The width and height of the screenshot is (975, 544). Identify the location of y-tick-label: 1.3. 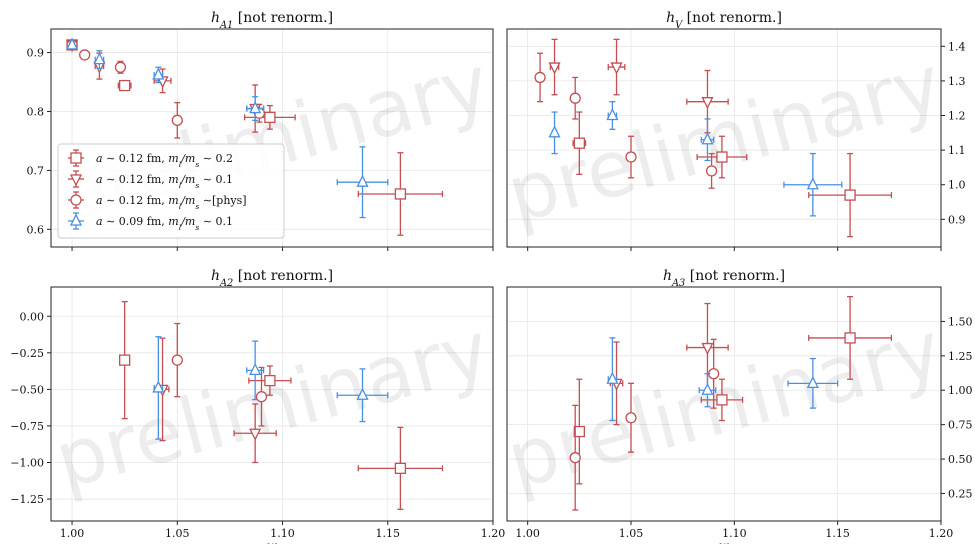
(957, 81).